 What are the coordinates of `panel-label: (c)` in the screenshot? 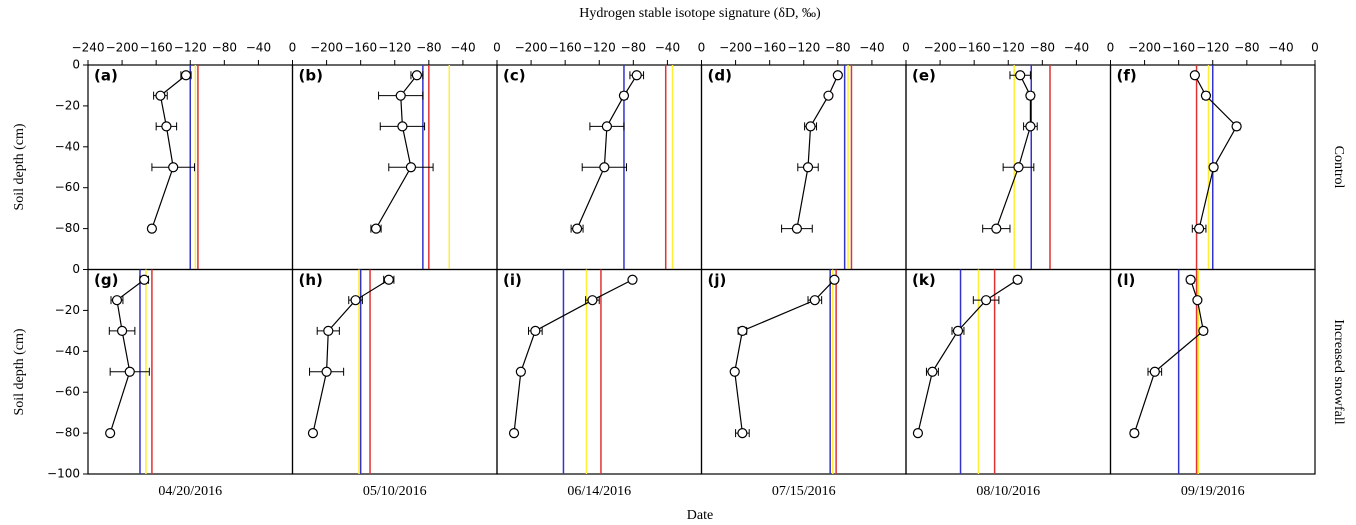 It's located at (514, 76).